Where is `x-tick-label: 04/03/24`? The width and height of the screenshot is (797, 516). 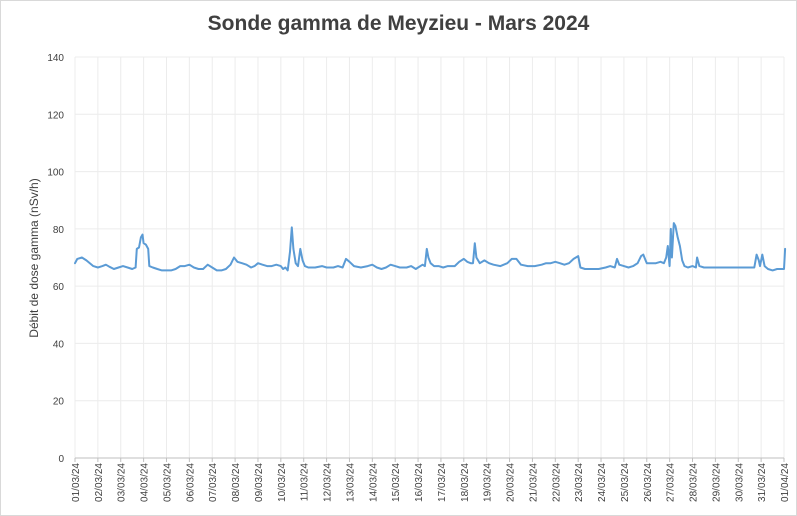 x-tick-label: 04/03/24 is located at coordinates (145, 482).